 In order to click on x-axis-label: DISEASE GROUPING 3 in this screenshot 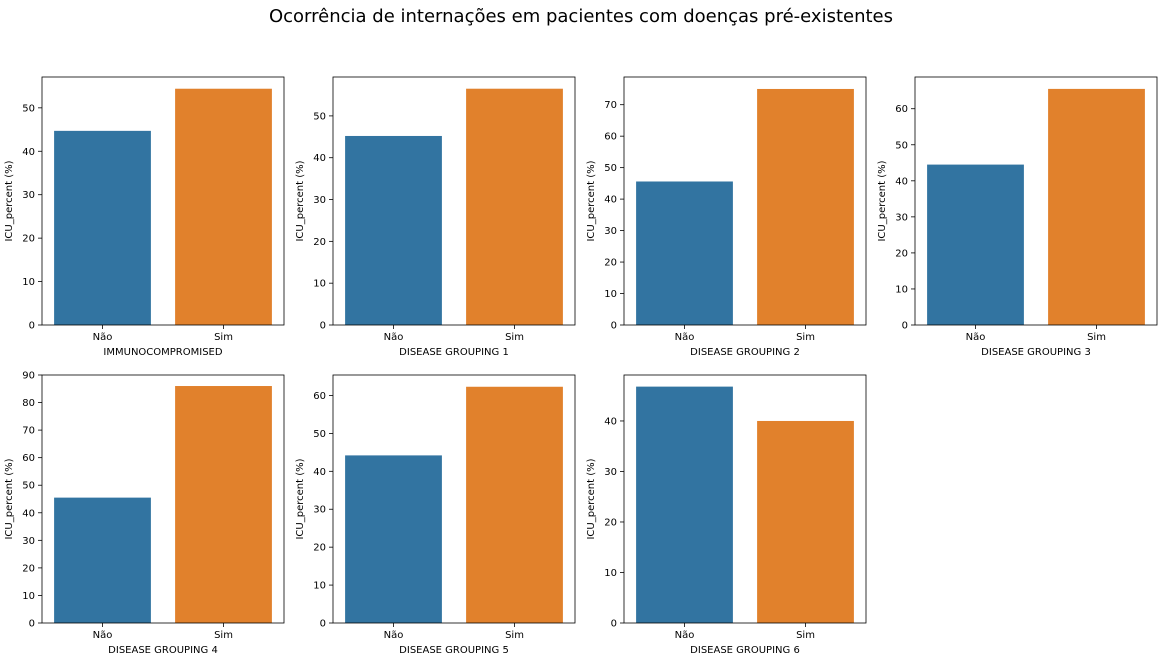, I will do `click(1036, 352)`.